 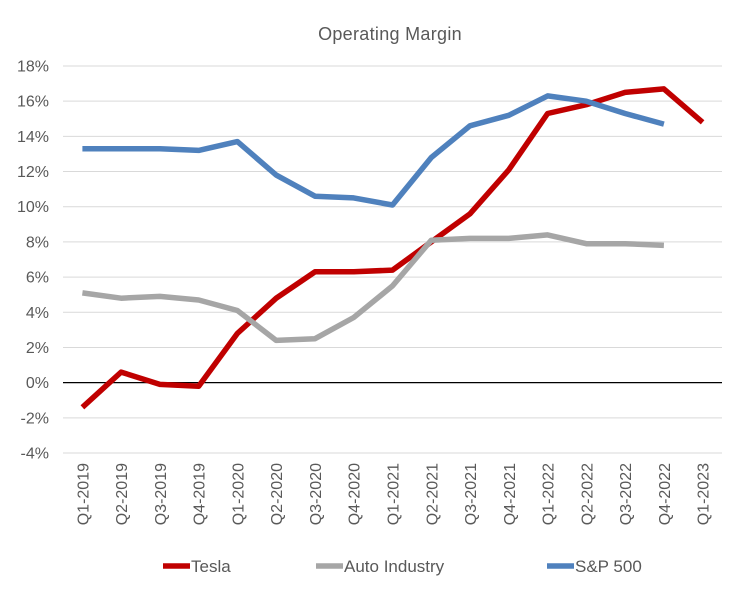 What do you see at coordinates (626, 494) in the screenshot?
I see `x-tick-label: Q3-2022` at bounding box center [626, 494].